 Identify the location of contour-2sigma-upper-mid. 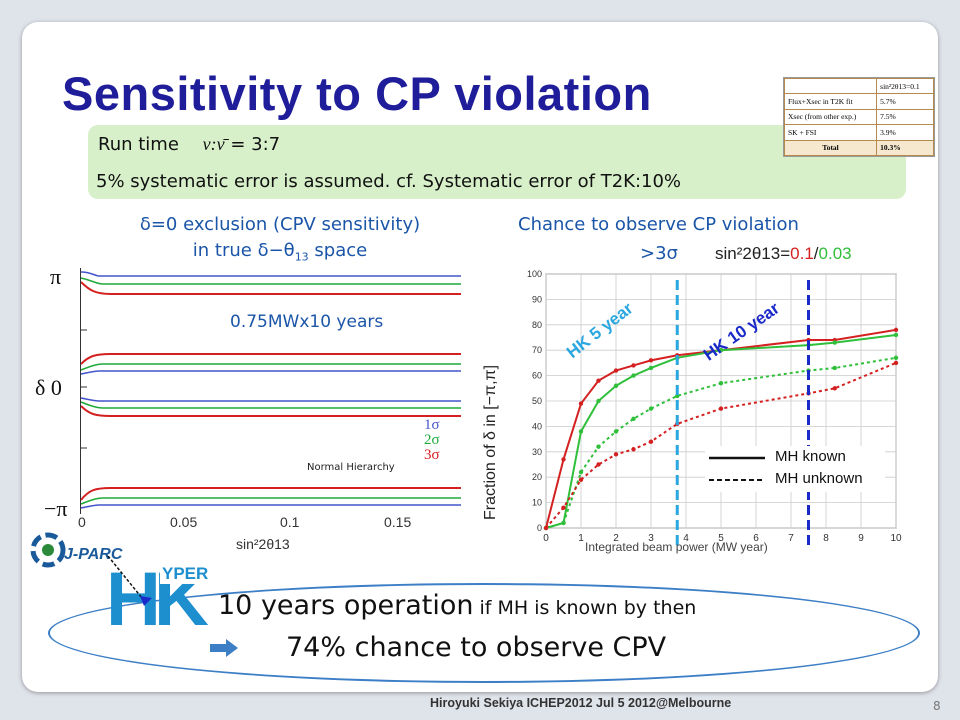
(270, 367).